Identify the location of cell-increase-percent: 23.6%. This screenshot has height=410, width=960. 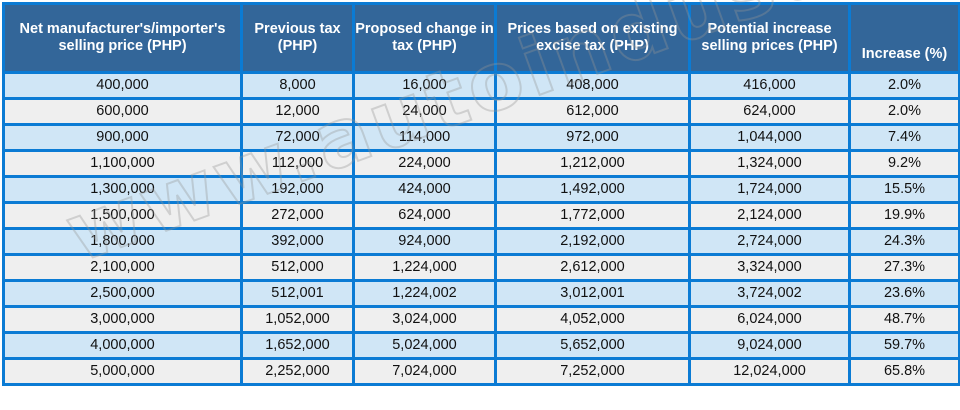
(904, 293).